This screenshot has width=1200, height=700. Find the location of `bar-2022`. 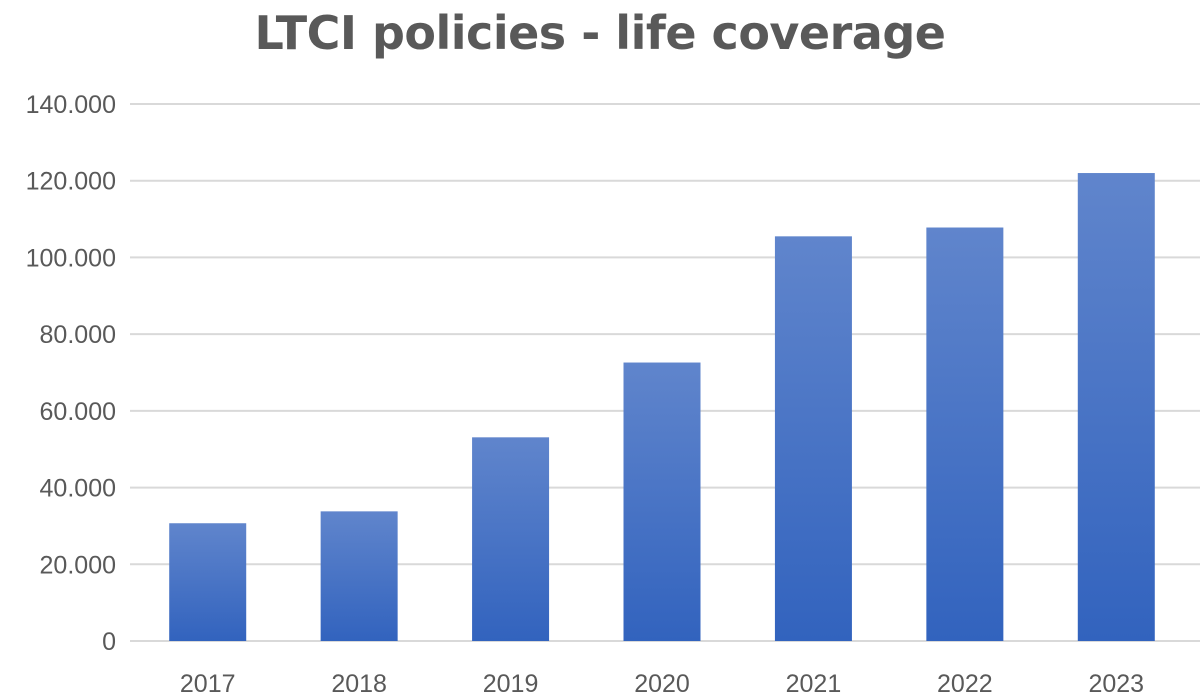

bar-2022 is located at coordinates (965, 434).